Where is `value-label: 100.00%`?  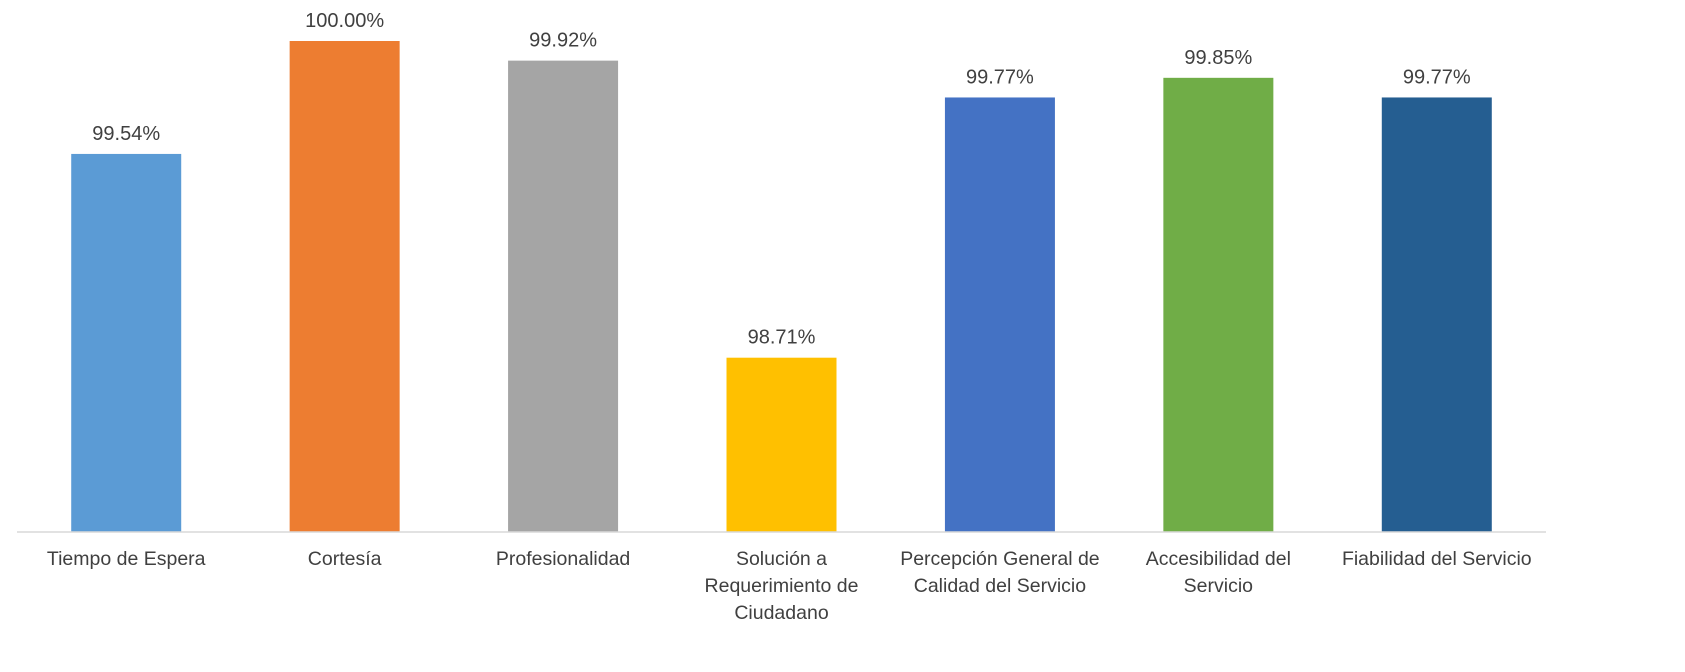 value-label: 100.00% is located at coordinates (344, 21).